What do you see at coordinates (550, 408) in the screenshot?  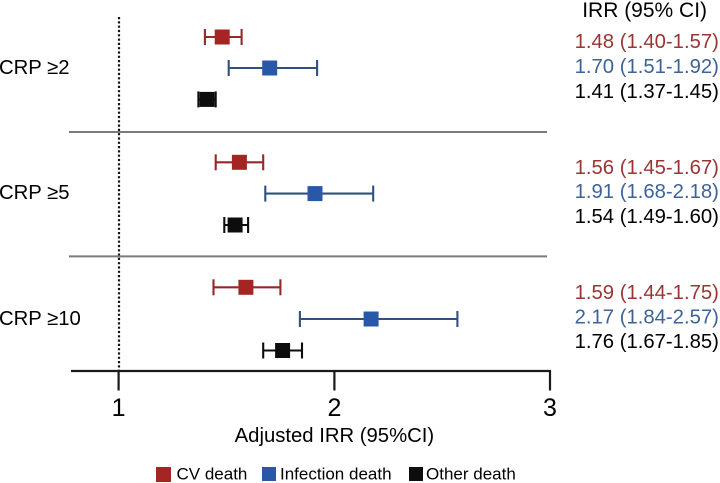 I see `svg-text: 3` at bounding box center [550, 408].